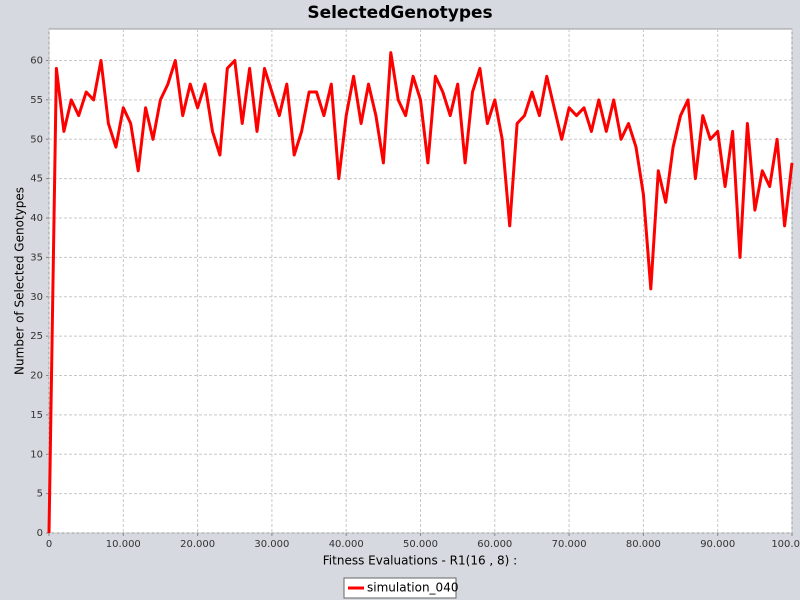 This screenshot has width=800, height=600. What do you see at coordinates (36, 139) in the screenshot?
I see `y-tick-label: 50` at bounding box center [36, 139].